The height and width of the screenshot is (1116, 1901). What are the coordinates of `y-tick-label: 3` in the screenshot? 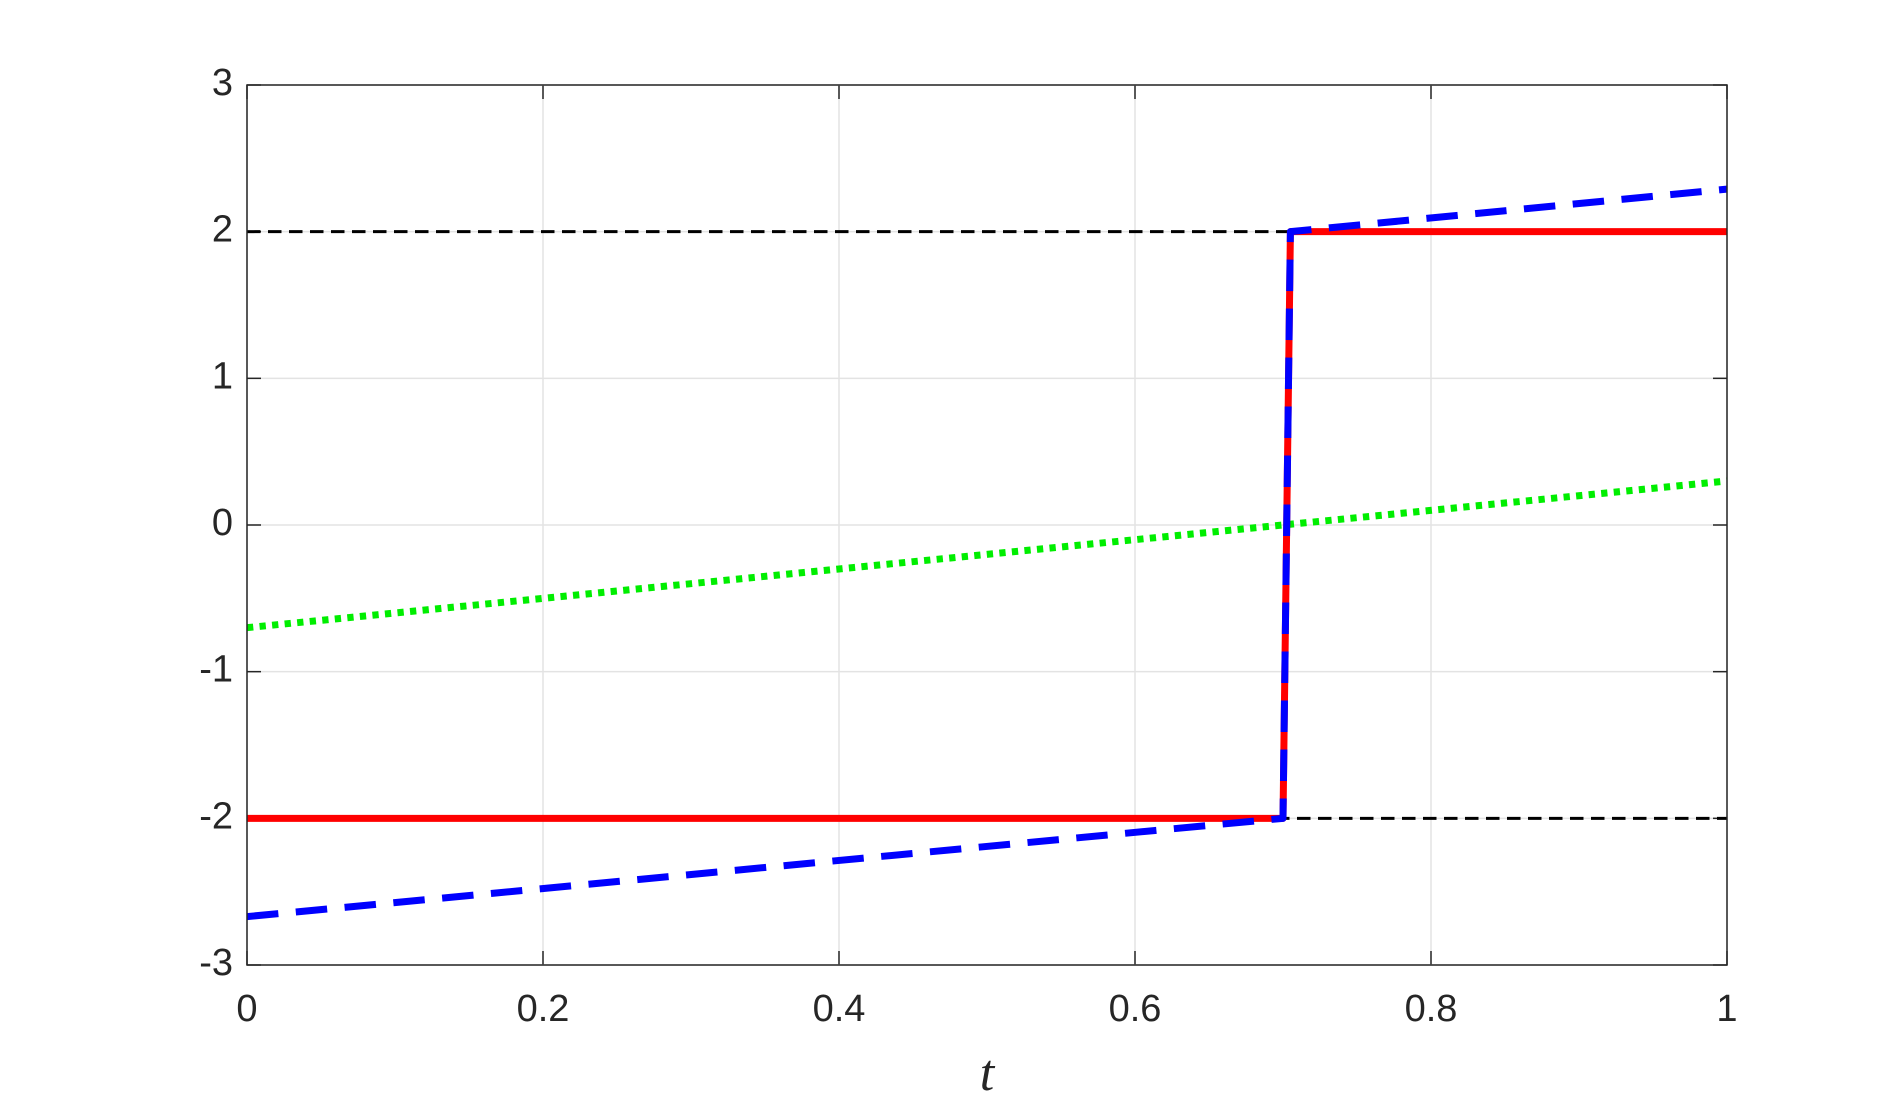 It's located at (222, 83).